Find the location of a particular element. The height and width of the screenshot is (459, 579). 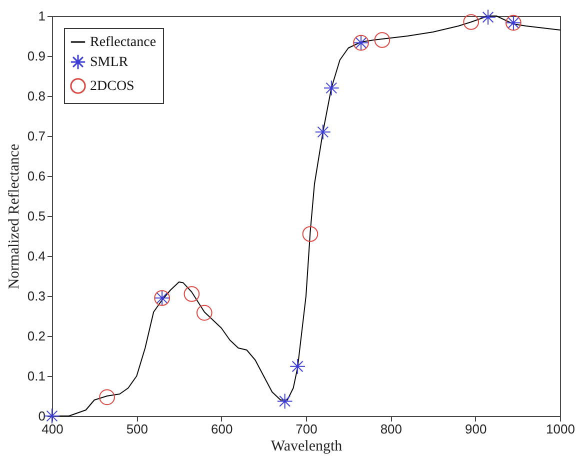

y-tick-label: 0.1 is located at coordinates (36, 376).